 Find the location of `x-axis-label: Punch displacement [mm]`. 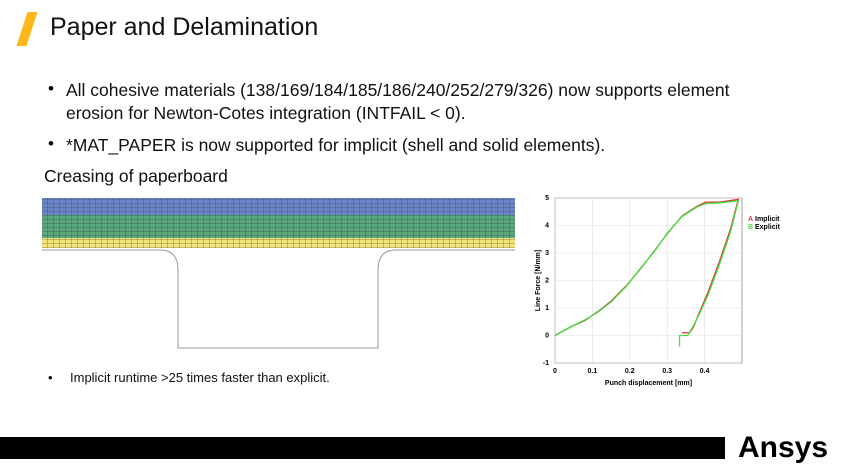

x-axis-label: Punch displacement [mm] is located at coordinates (648, 383).